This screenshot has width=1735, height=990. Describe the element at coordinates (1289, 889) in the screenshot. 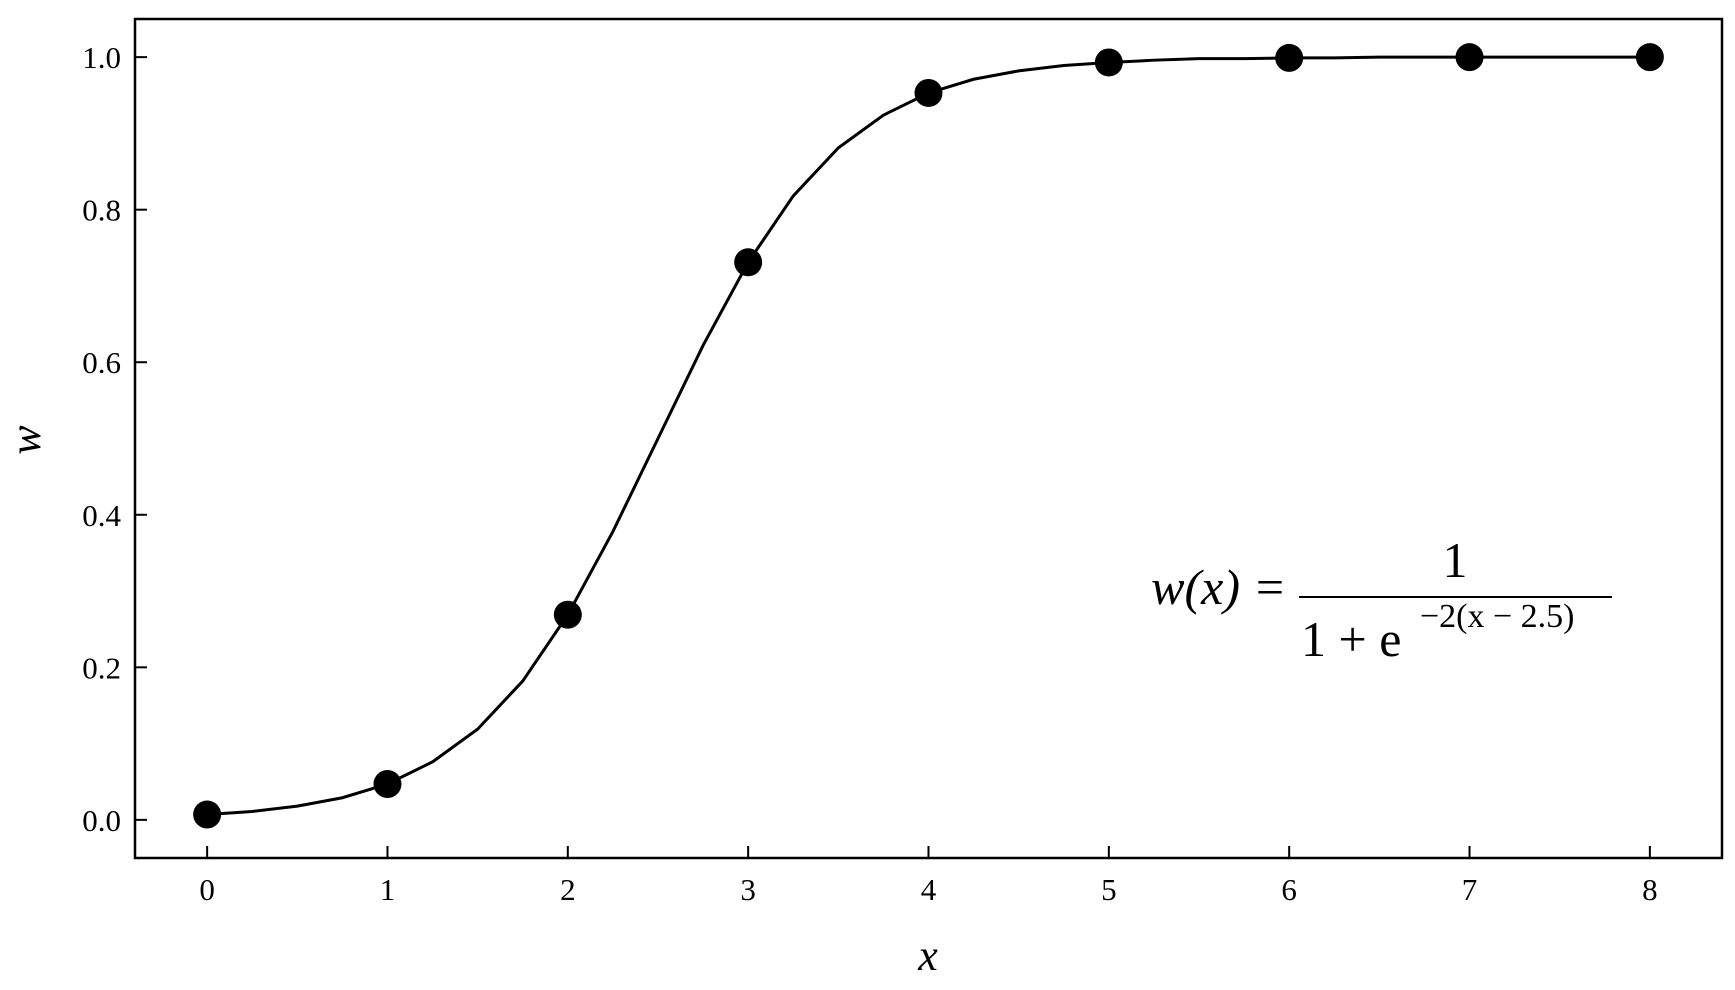

I see `x-tick-label: 6` at that location.